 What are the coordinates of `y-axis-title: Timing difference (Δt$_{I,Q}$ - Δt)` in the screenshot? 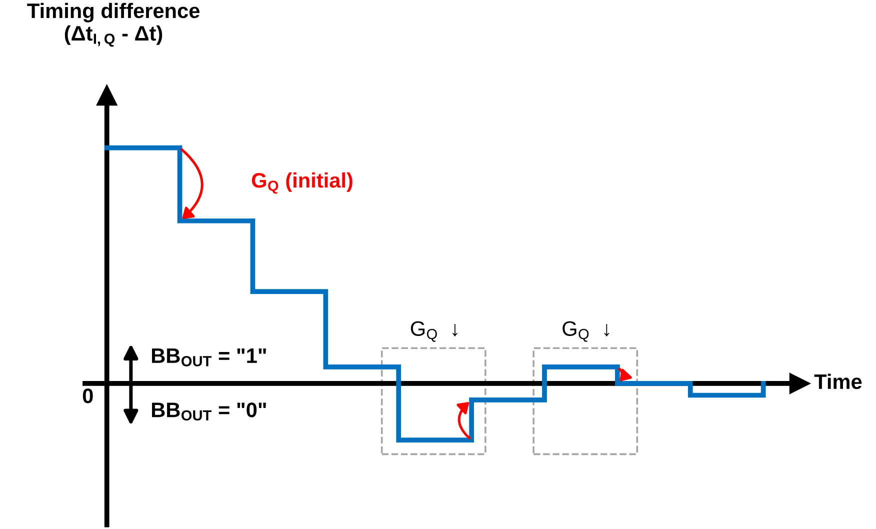 It's located at (113, 24).